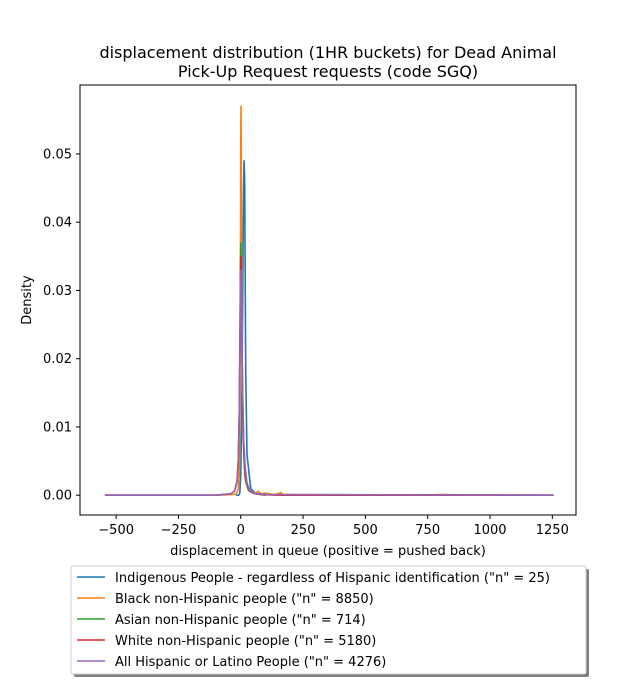 Image resolution: width=640 pixels, height=700 pixels. Describe the element at coordinates (57, 291) in the screenshot. I see `y-tick-label: 0.03` at that location.